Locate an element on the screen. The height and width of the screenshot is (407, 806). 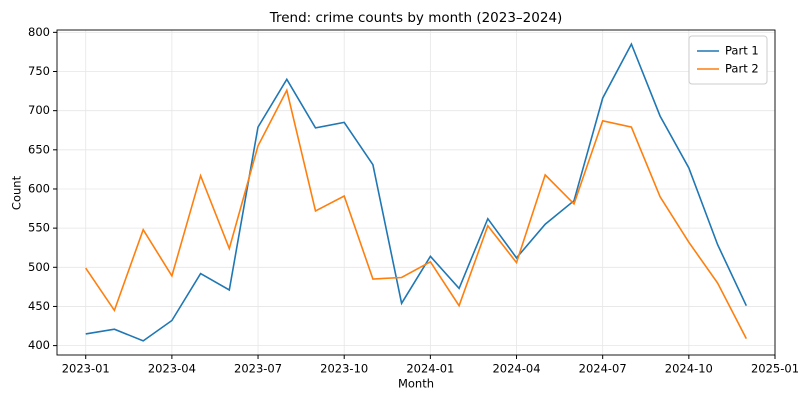
x-tick-label: 2024-04 is located at coordinates (516, 369).